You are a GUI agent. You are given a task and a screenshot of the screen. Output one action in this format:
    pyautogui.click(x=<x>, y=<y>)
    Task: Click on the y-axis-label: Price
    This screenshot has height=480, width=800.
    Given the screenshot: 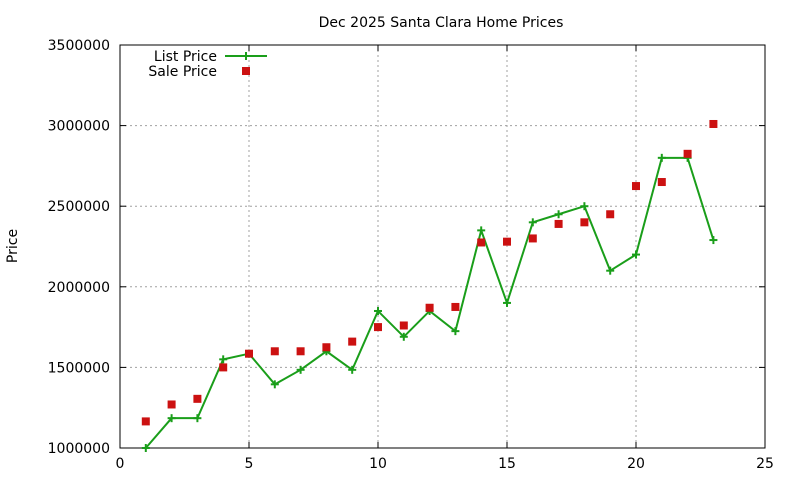 What is the action you would take?
    pyautogui.click(x=13, y=246)
    